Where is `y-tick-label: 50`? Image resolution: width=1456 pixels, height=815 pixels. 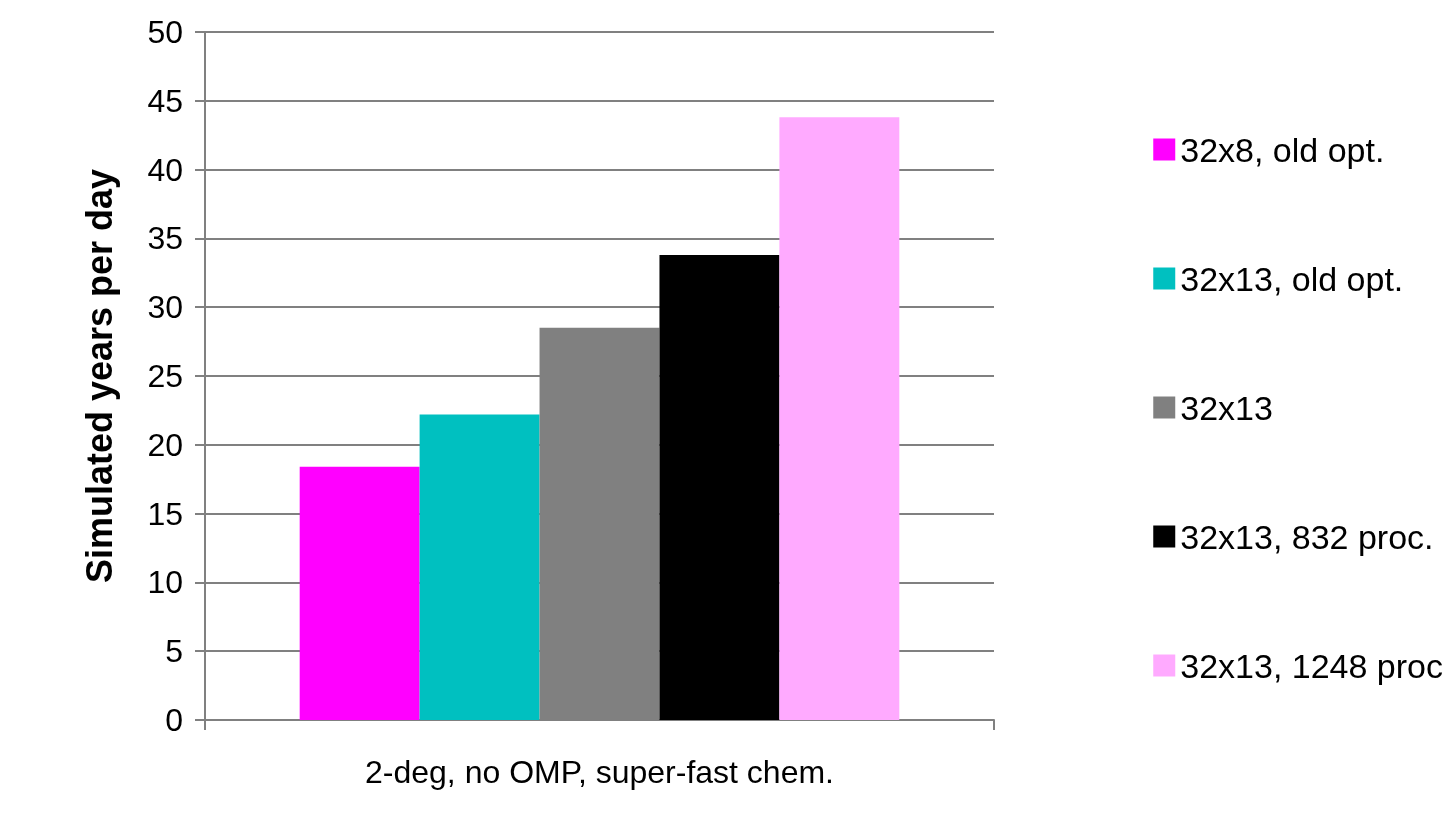
y-tick-label: 50 is located at coordinates (165, 32).